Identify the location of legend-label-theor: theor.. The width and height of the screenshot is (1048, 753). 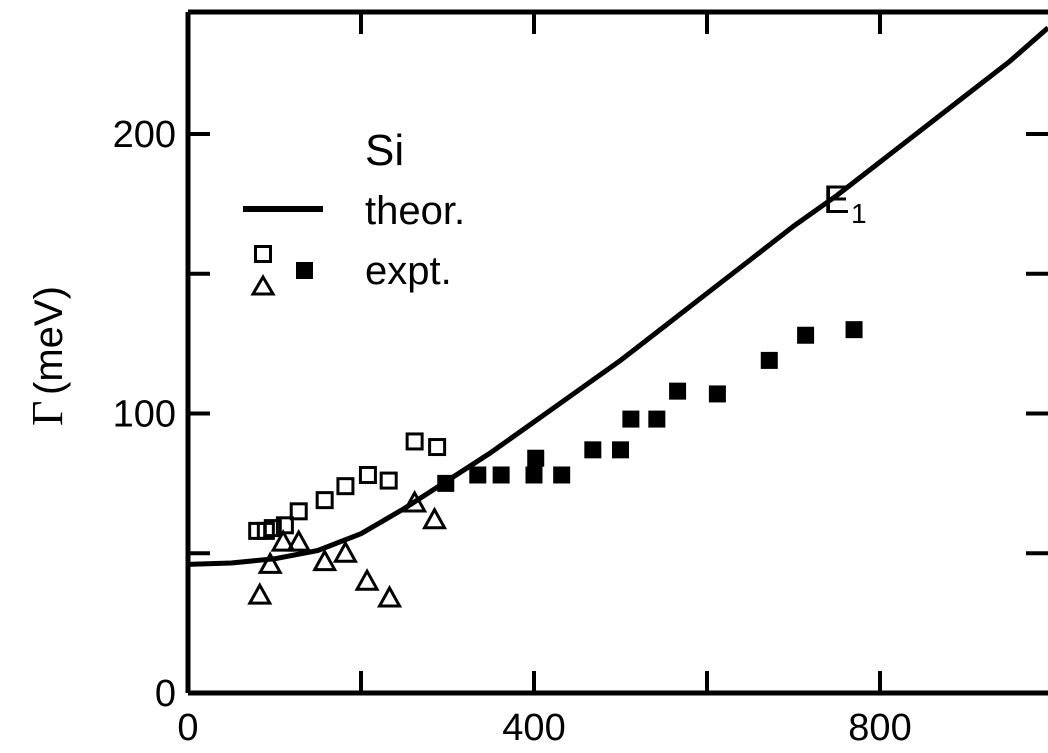
(415, 211).